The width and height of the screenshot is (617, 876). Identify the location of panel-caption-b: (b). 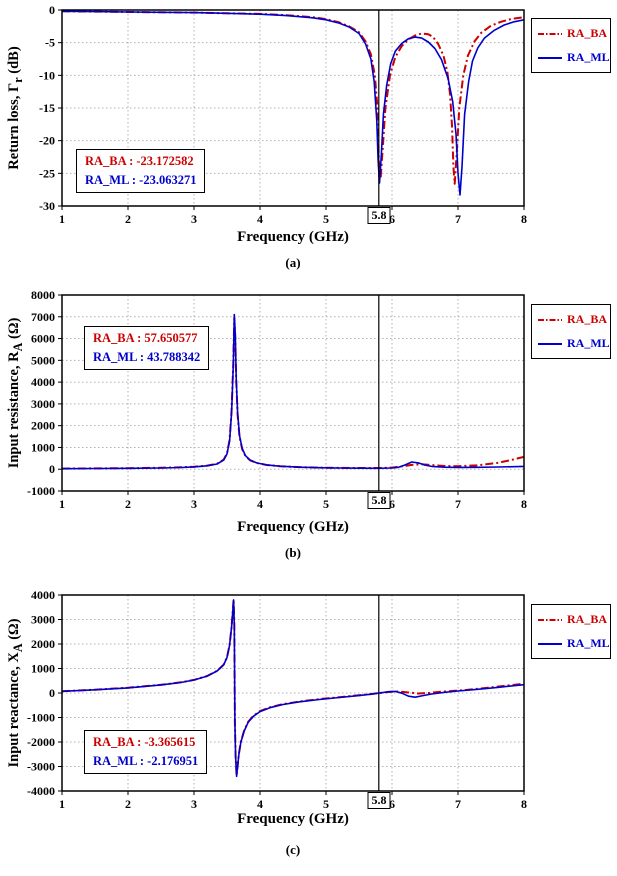
(293, 552).